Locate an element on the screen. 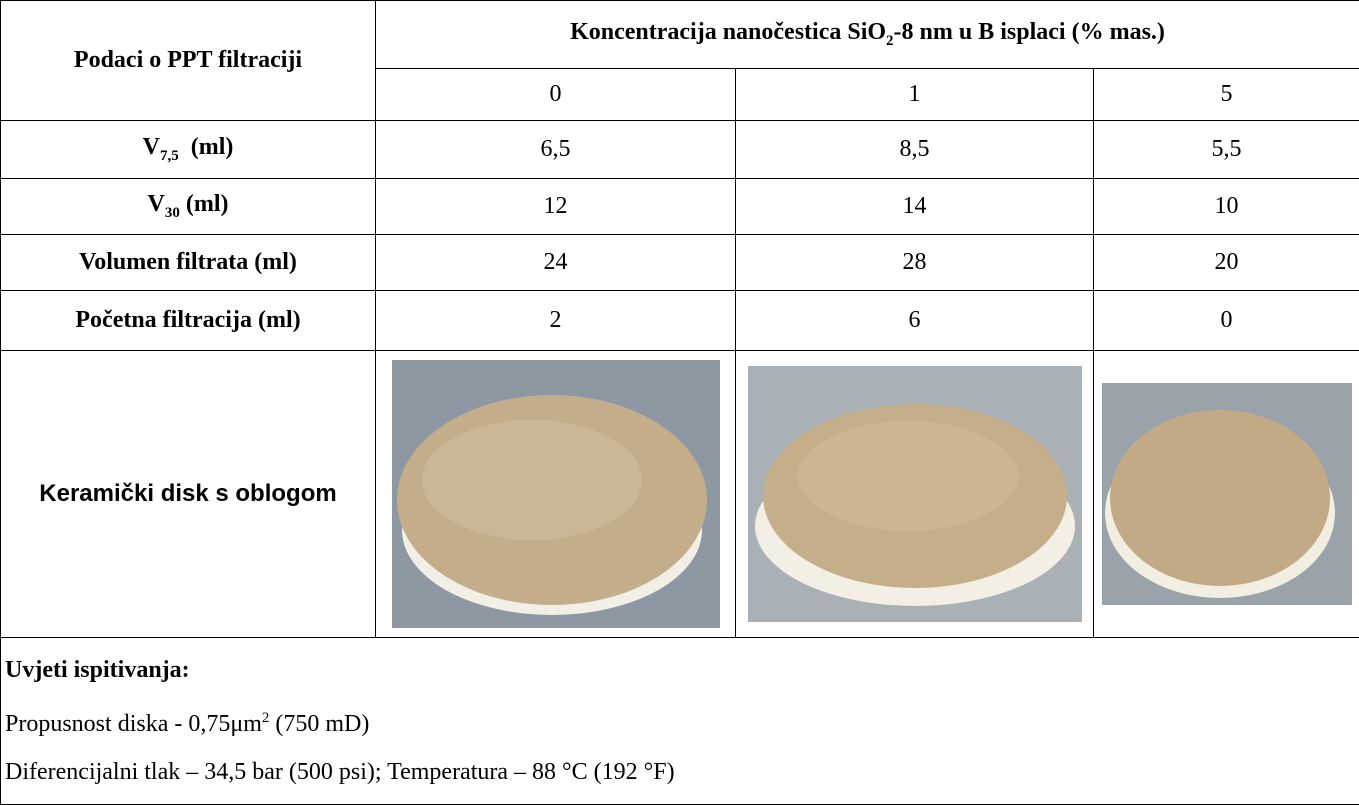 This screenshot has height=805, width=1359. cell: 28 is located at coordinates (915, 263).